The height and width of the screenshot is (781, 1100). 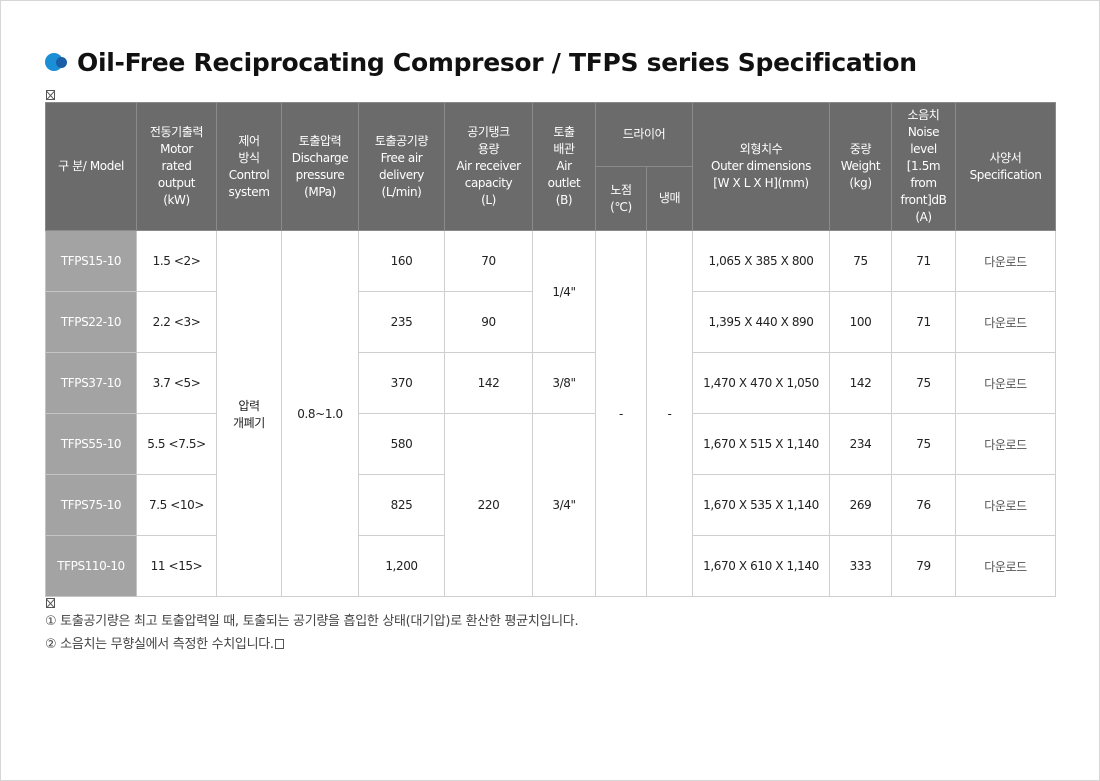 I want to click on free-air-cell: 235, so click(x=401, y=322).